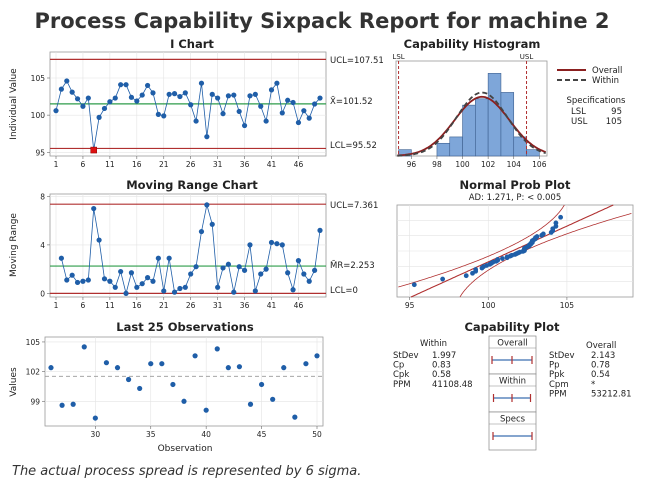  What do you see at coordinates (56, 305) in the screenshot?
I see `mr-xtick-label: 1` at bounding box center [56, 305].